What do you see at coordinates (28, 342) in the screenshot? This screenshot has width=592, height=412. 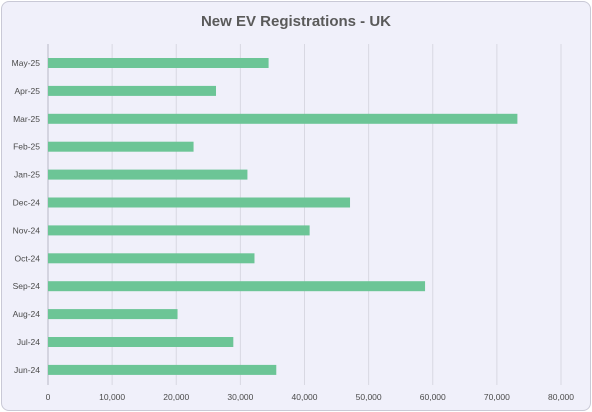 I see `category-label: Jul-24` at bounding box center [28, 342].